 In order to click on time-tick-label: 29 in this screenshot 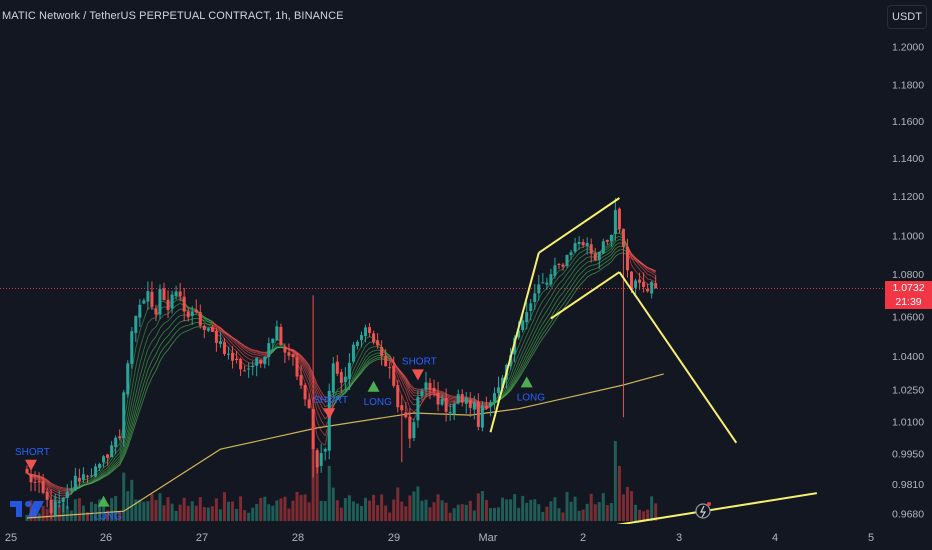, I will do `click(394, 538)`.